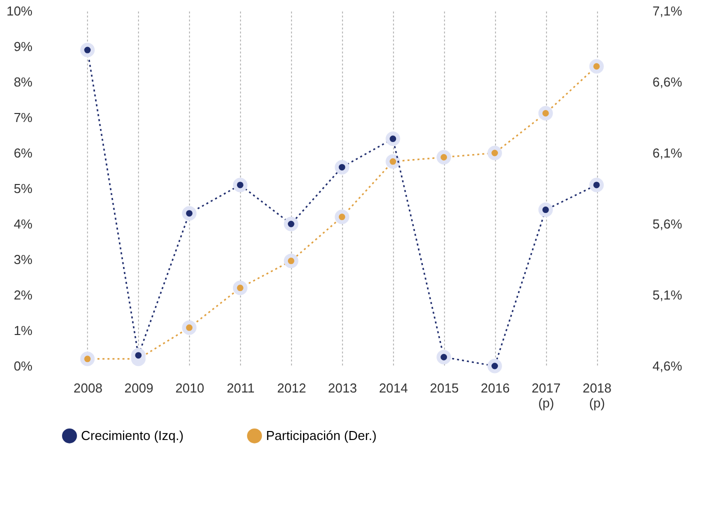 Image resolution: width=727 pixels, height=528 pixels. What do you see at coordinates (667, 11) in the screenshot?
I see `y2-tick-label: 7,1%` at bounding box center [667, 11].